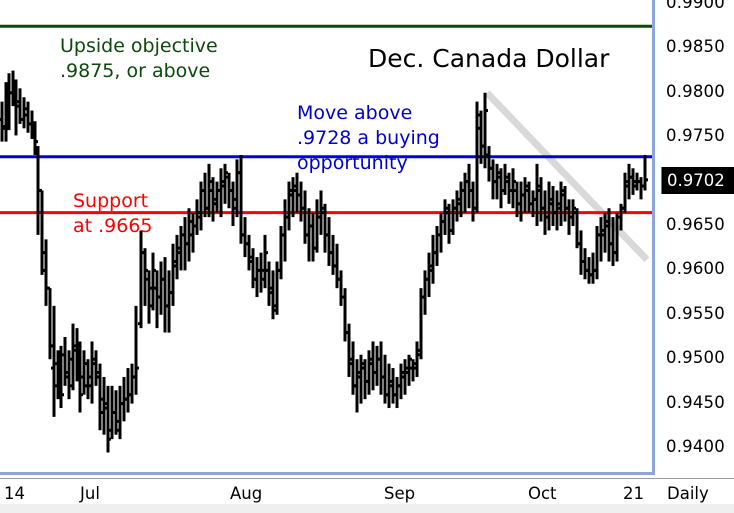 The width and height of the screenshot is (734, 513). Describe the element at coordinates (139, 59) in the screenshot. I see `upside-objective-annotation: Upside objective .9875, or above` at that location.